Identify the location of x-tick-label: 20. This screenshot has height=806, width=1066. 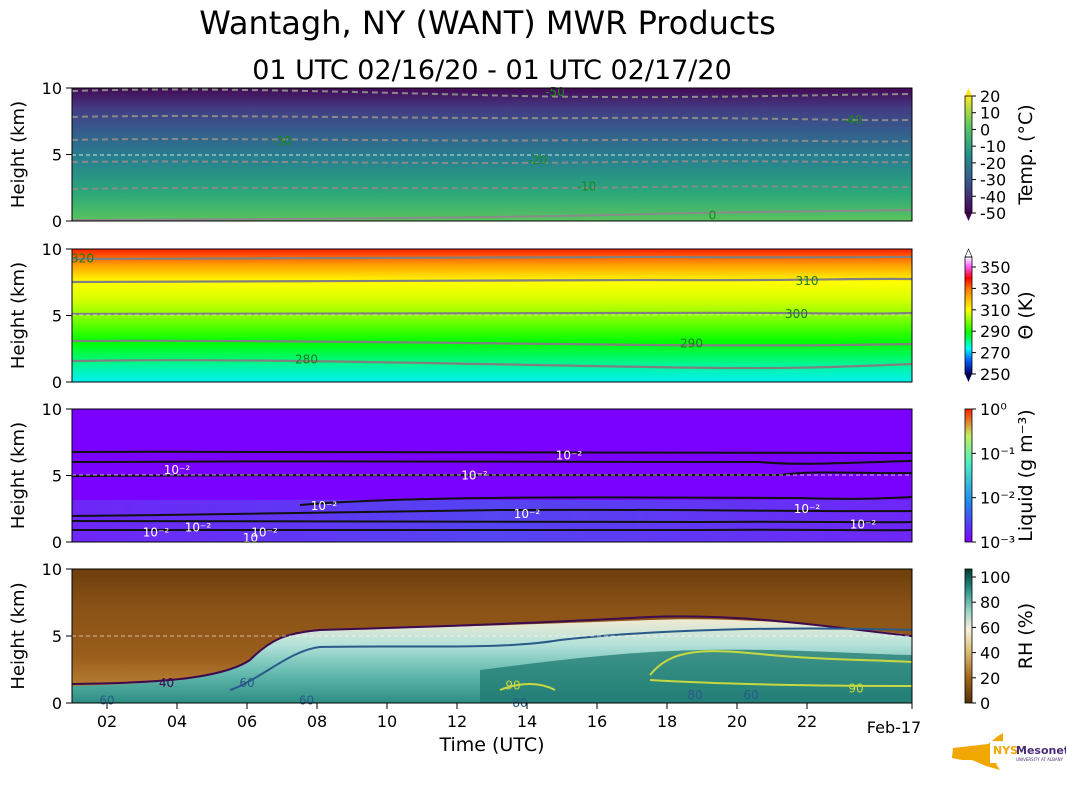
(737, 721).